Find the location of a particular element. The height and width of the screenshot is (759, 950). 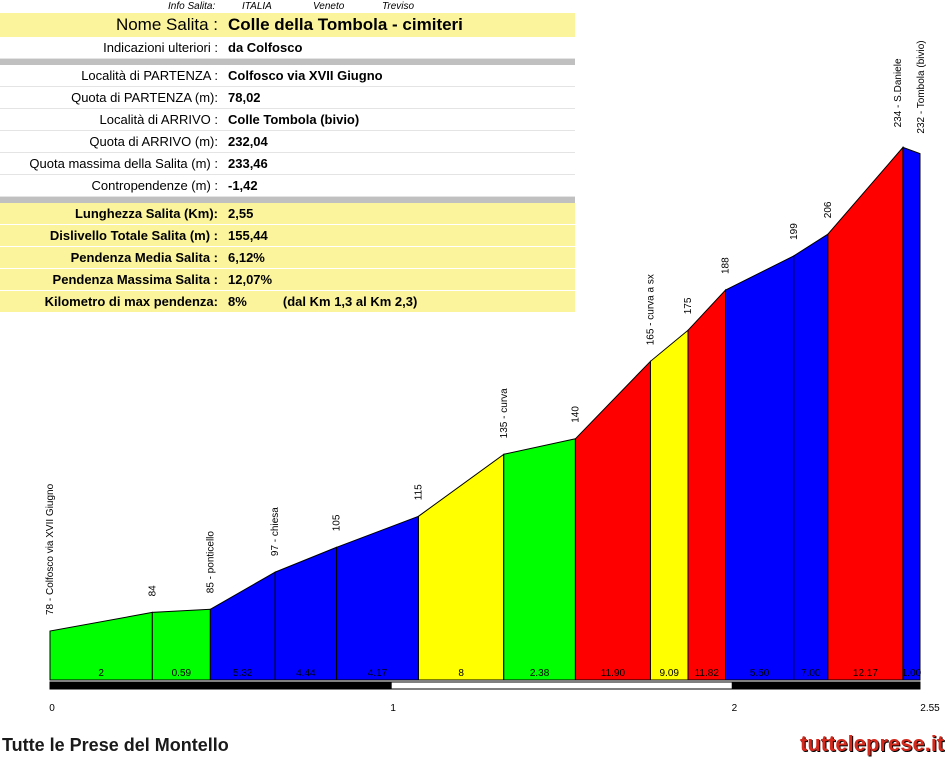

altitude-label: 78 - Colfosco via XVII Giugno is located at coordinates (50, 549).